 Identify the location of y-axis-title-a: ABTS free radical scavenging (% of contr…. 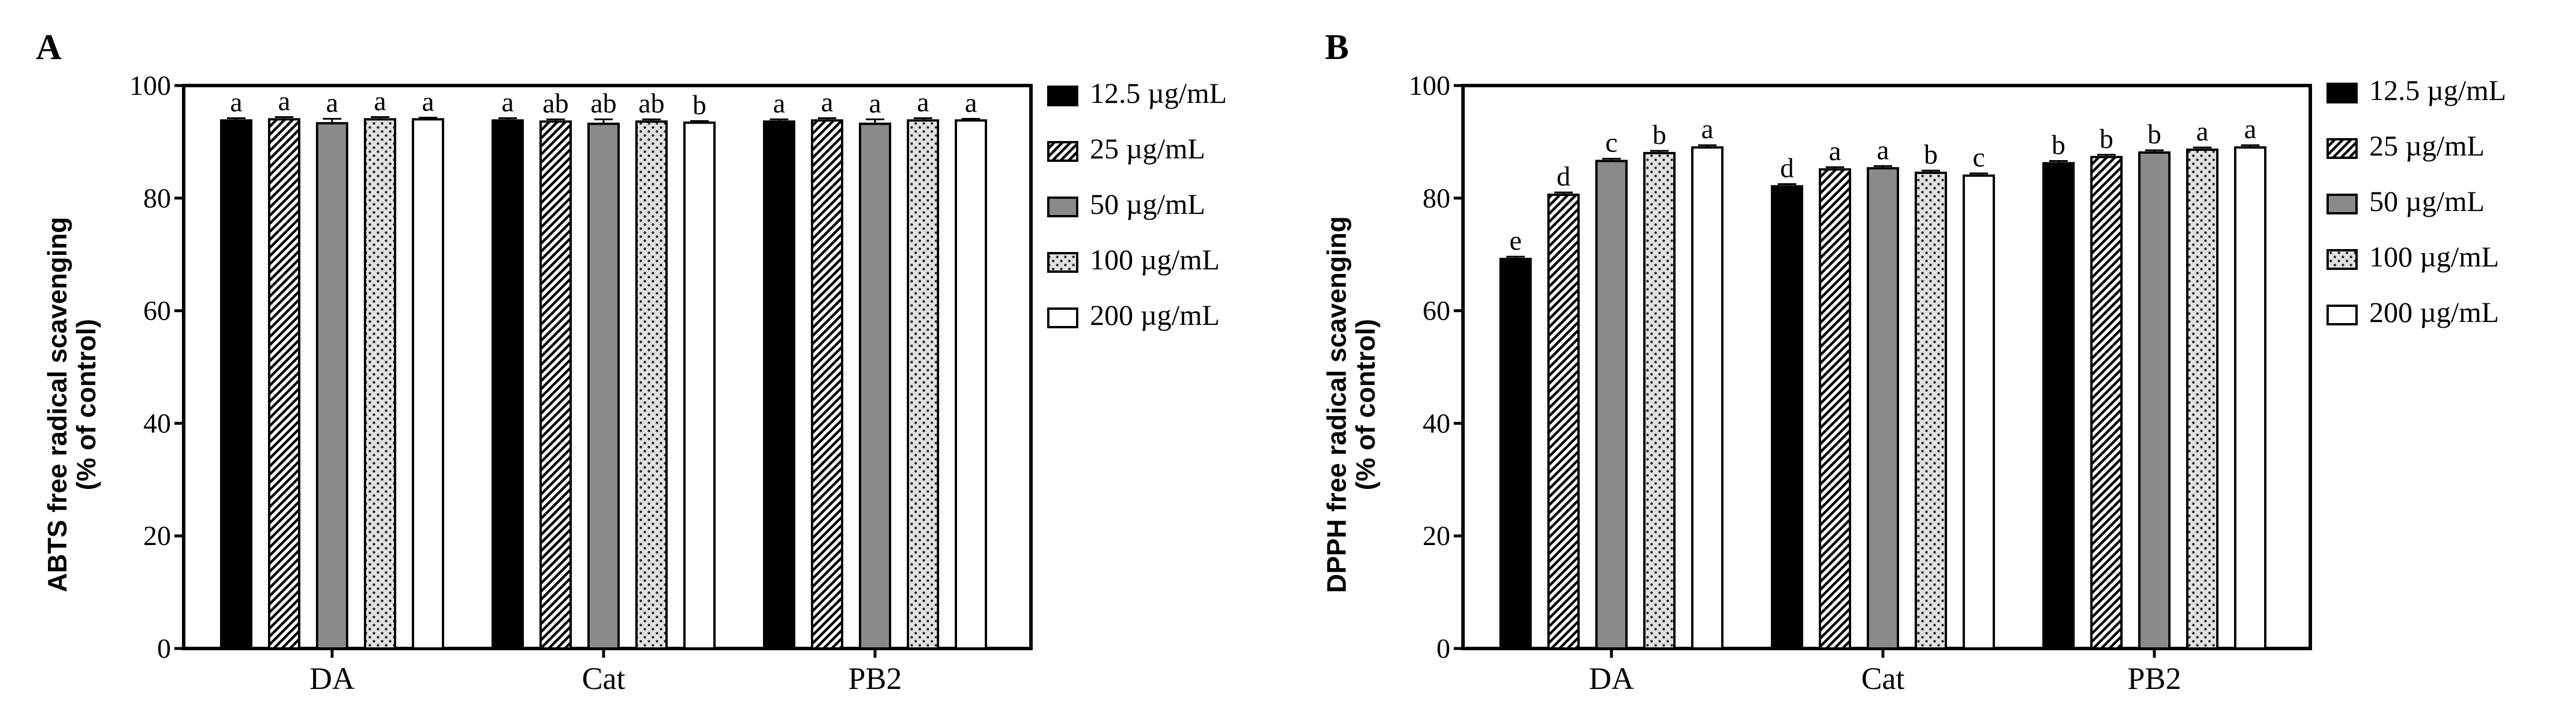
(71, 404).